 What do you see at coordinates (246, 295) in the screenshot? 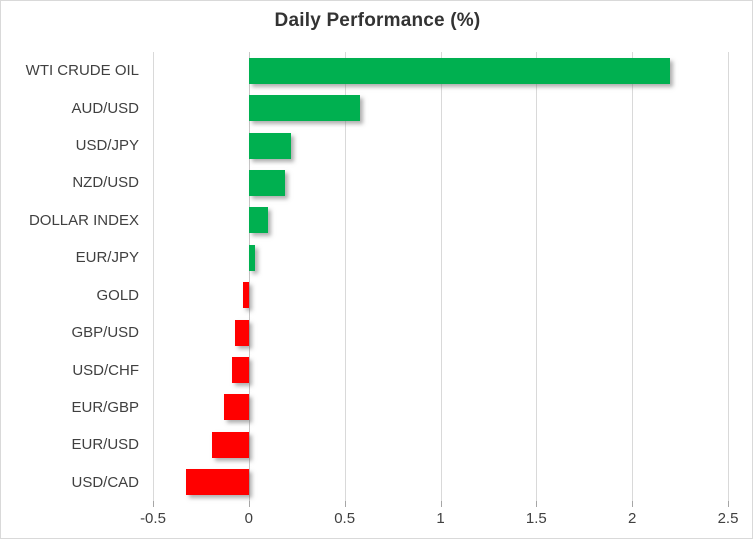
I see `bar-gold` at bounding box center [246, 295].